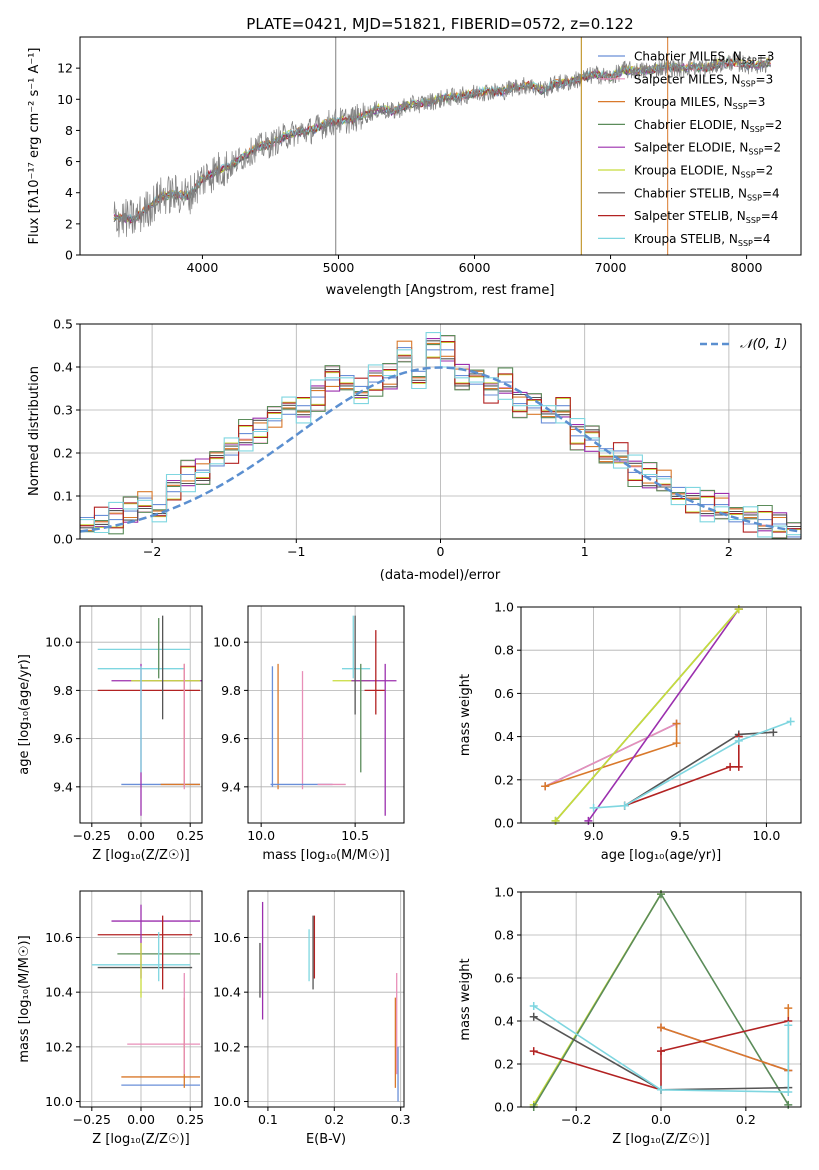 The height and width of the screenshot is (1170, 819). Describe the element at coordinates (440, 449) in the screenshot. I see `gaussian-curve` at that location.